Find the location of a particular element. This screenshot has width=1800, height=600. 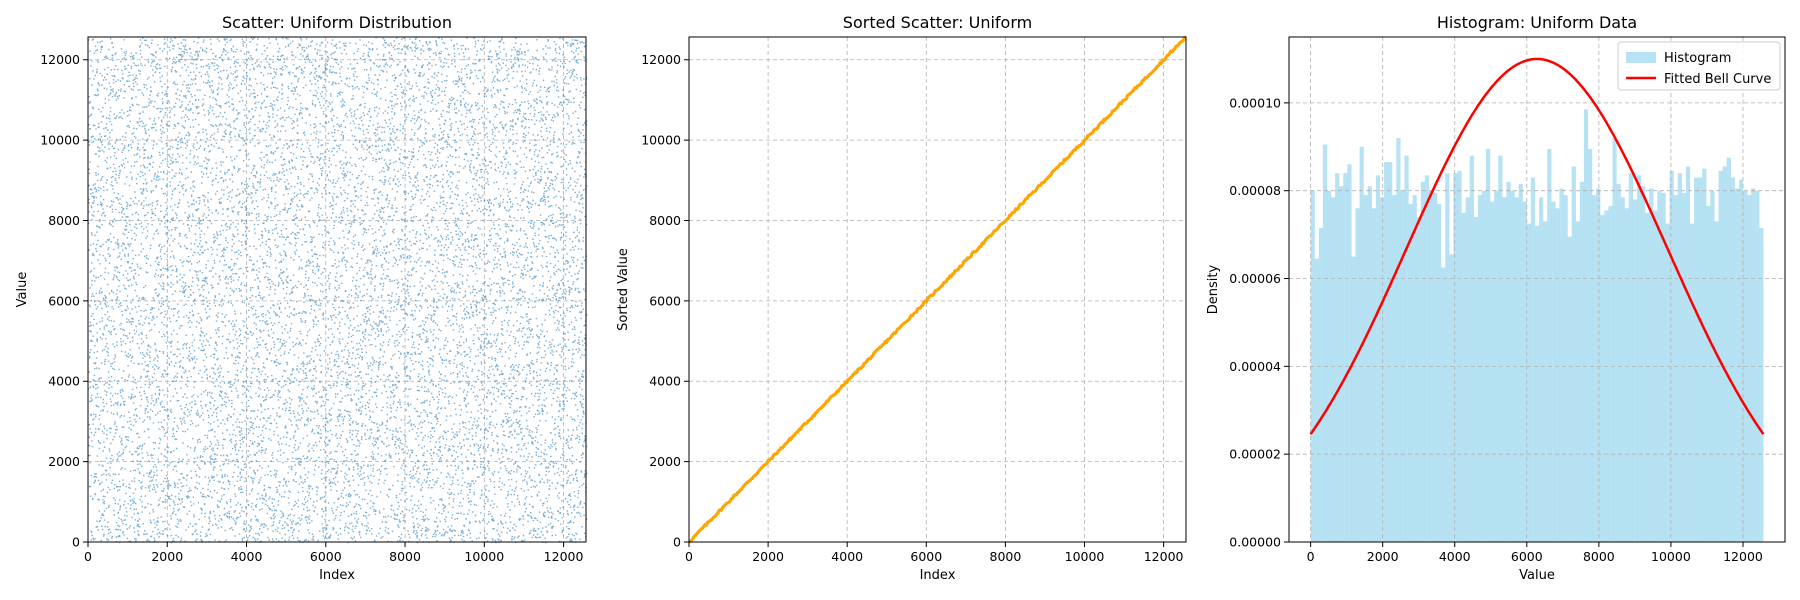

tick-label-x: 2000 is located at coordinates (167, 556).